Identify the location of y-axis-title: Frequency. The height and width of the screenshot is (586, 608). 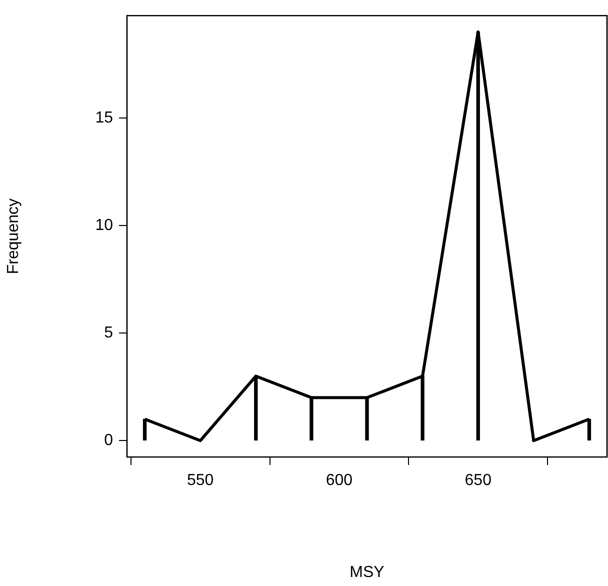
(13, 236).